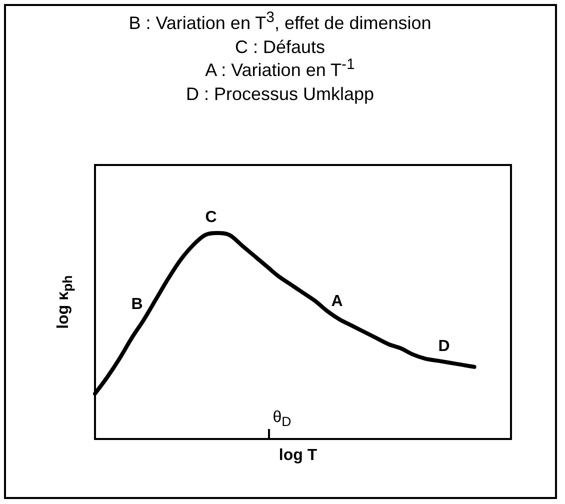 The width and height of the screenshot is (565, 504). Describe the element at coordinates (280, 69) in the screenshot. I see `text: A : Variation en T$^{-1}$` at that location.